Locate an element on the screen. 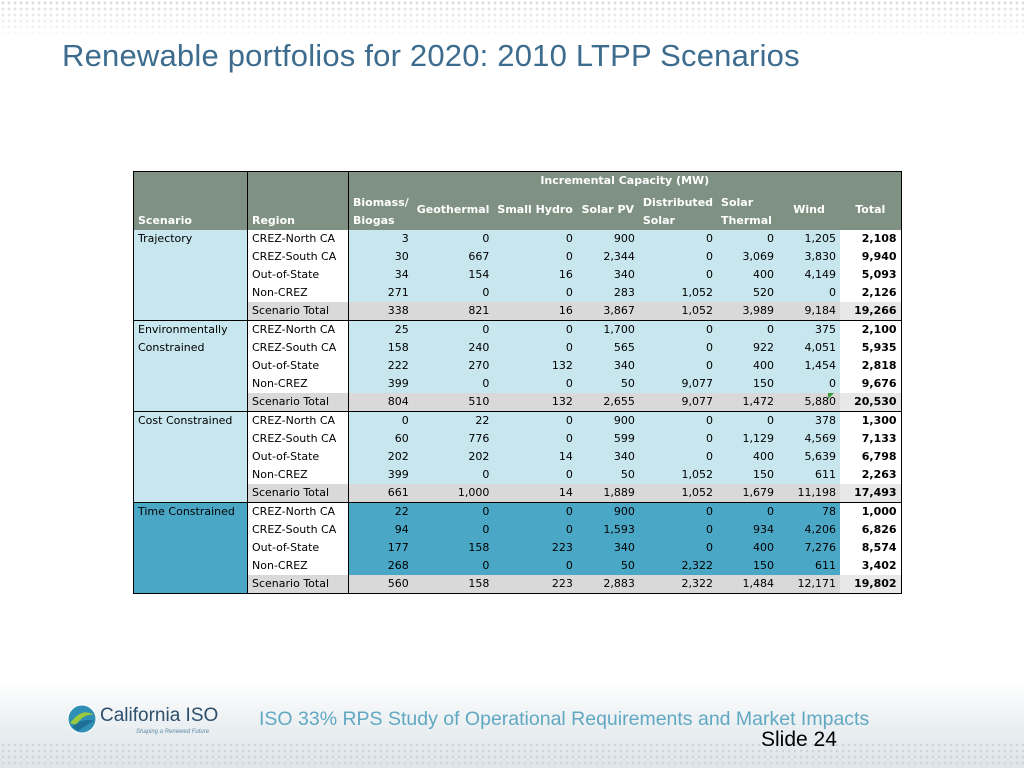 The height and width of the screenshot is (768, 1024). value-cell: 378 is located at coordinates (809, 420).